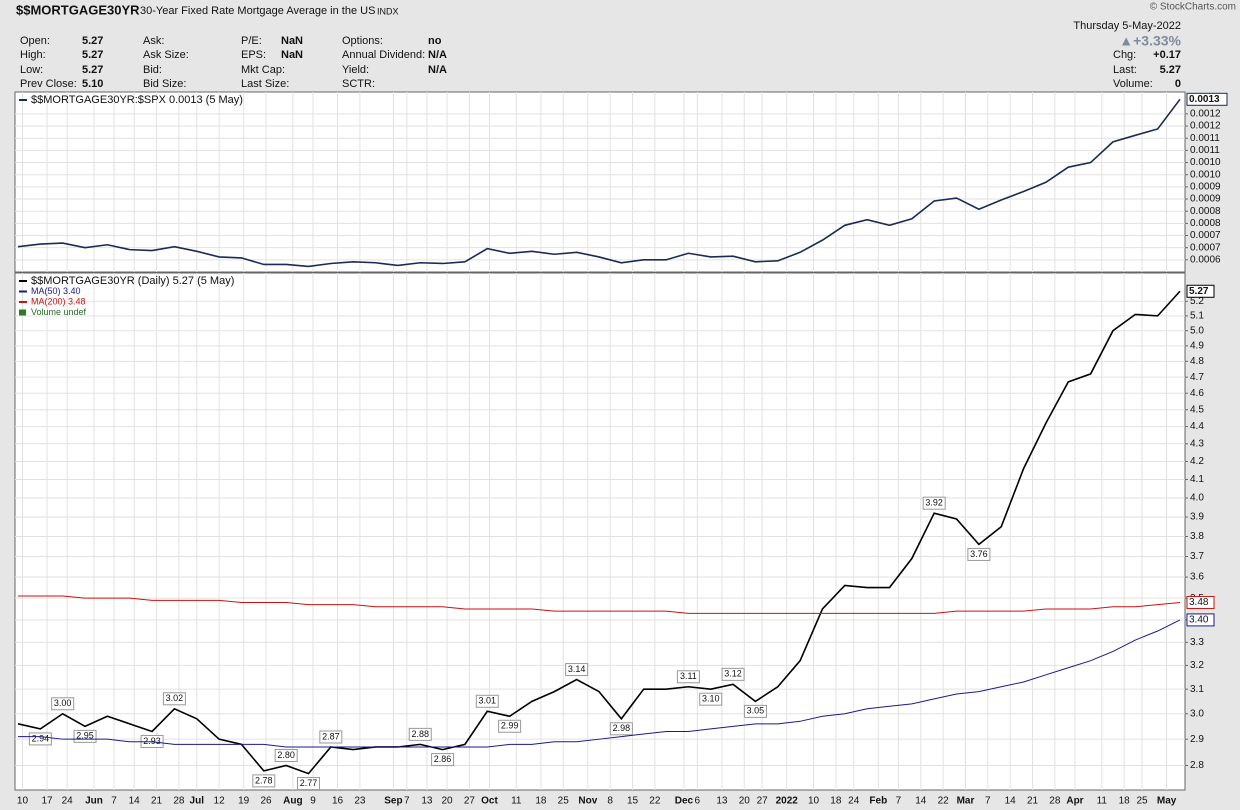 This screenshot has width=1240, height=810. What do you see at coordinates (338, 801) in the screenshot?
I see `x-tick-label: 16` at bounding box center [338, 801].